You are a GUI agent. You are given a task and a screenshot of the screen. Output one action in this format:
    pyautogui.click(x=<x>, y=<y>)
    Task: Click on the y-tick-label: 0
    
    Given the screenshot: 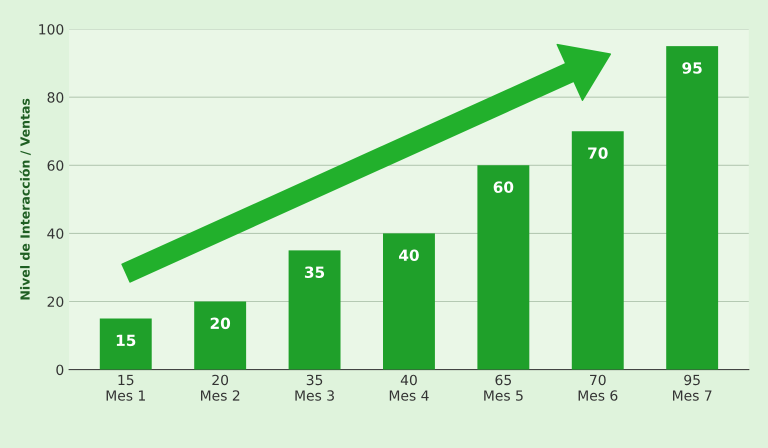 What is the action you would take?
    pyautogui.click(x=60, y=370)
    